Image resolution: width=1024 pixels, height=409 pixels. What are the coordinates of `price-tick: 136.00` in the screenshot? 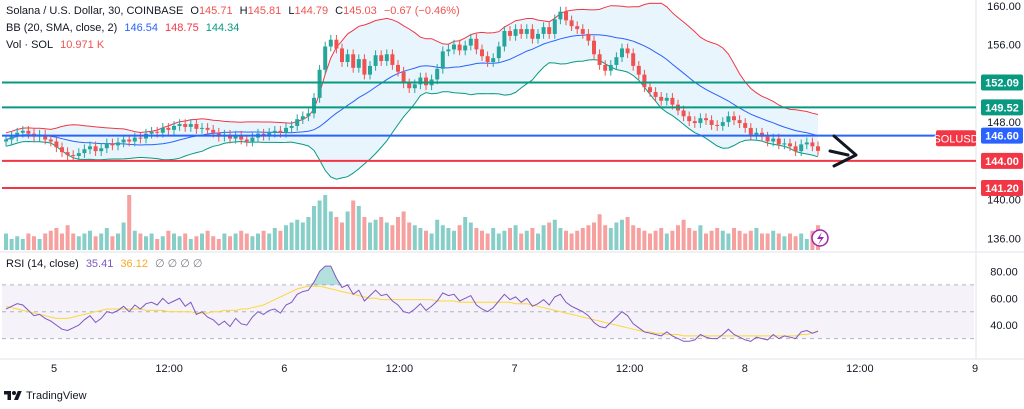 It's located at (1004, 239).